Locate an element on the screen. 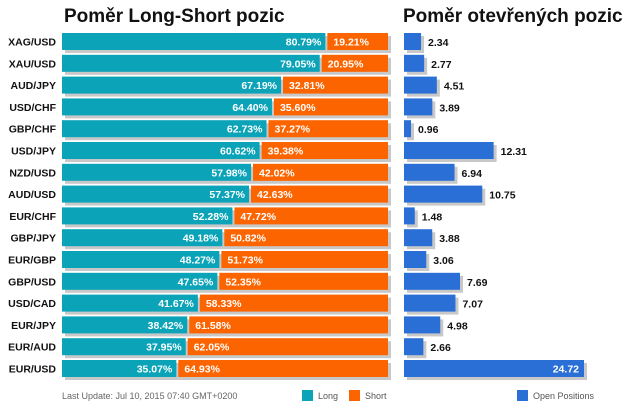 The height and width of the screenshot is (410, 623). long-bar-xag-usd is located at coordinates (194, 41).